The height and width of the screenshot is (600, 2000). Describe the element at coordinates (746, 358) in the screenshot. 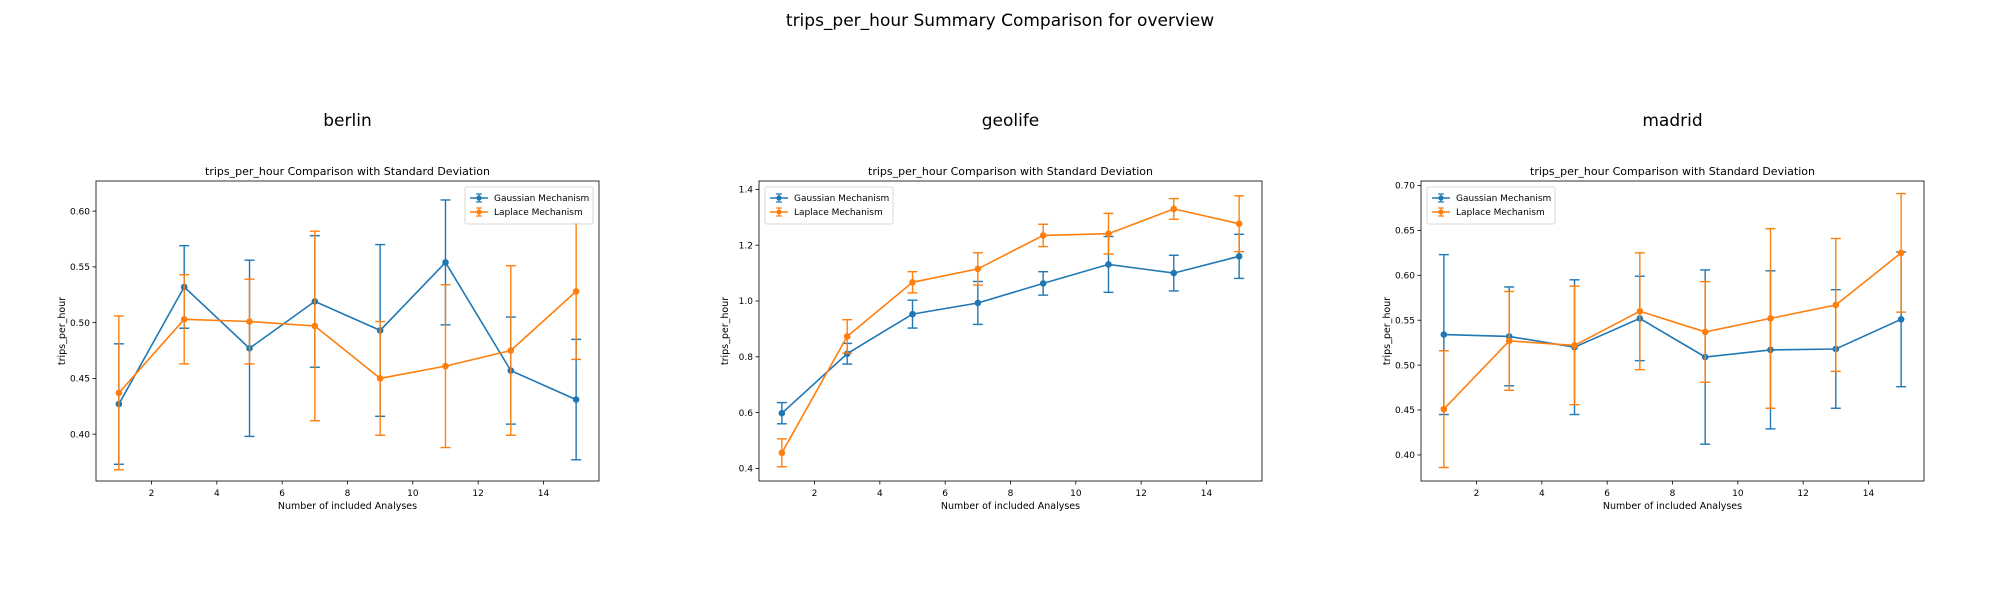

I see `y-tick-label: 0.8` at that location.